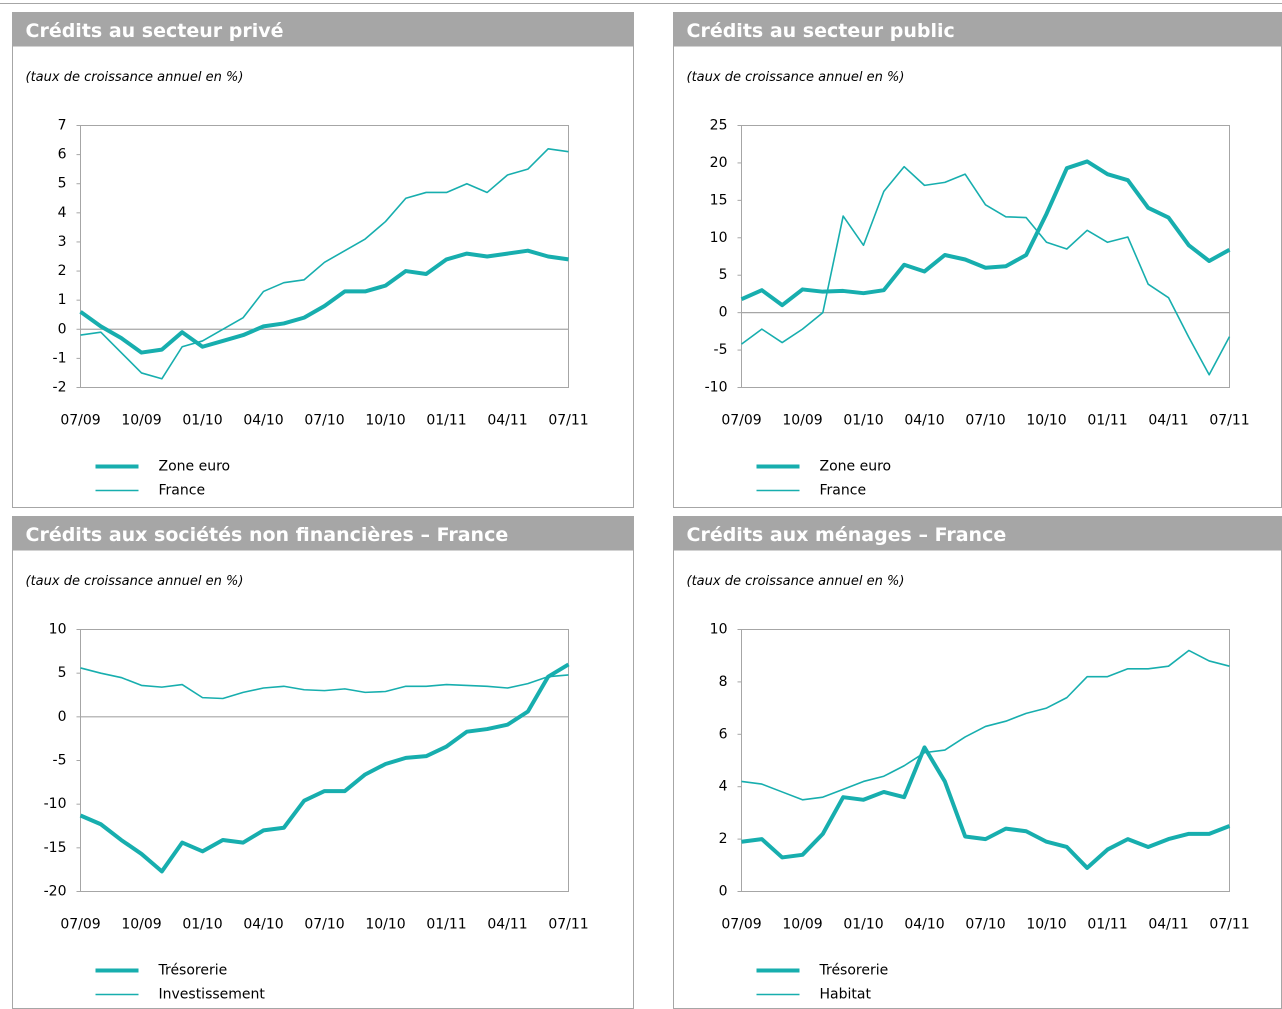 The width and height of the screenshot is (1282, 1009). What do you see at coordinates (55, 892) in the screenshot?
I see `y-tick-label: -20` at bounding box center [55, 892].